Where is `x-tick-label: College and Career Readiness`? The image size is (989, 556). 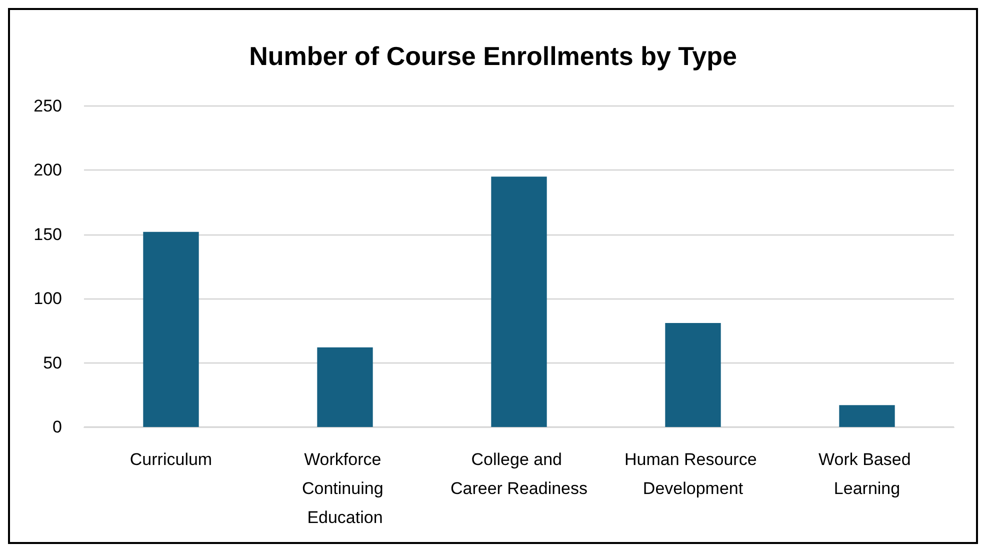
x-tick-label: College and Career Readiness is located at coordinates (519, 474).